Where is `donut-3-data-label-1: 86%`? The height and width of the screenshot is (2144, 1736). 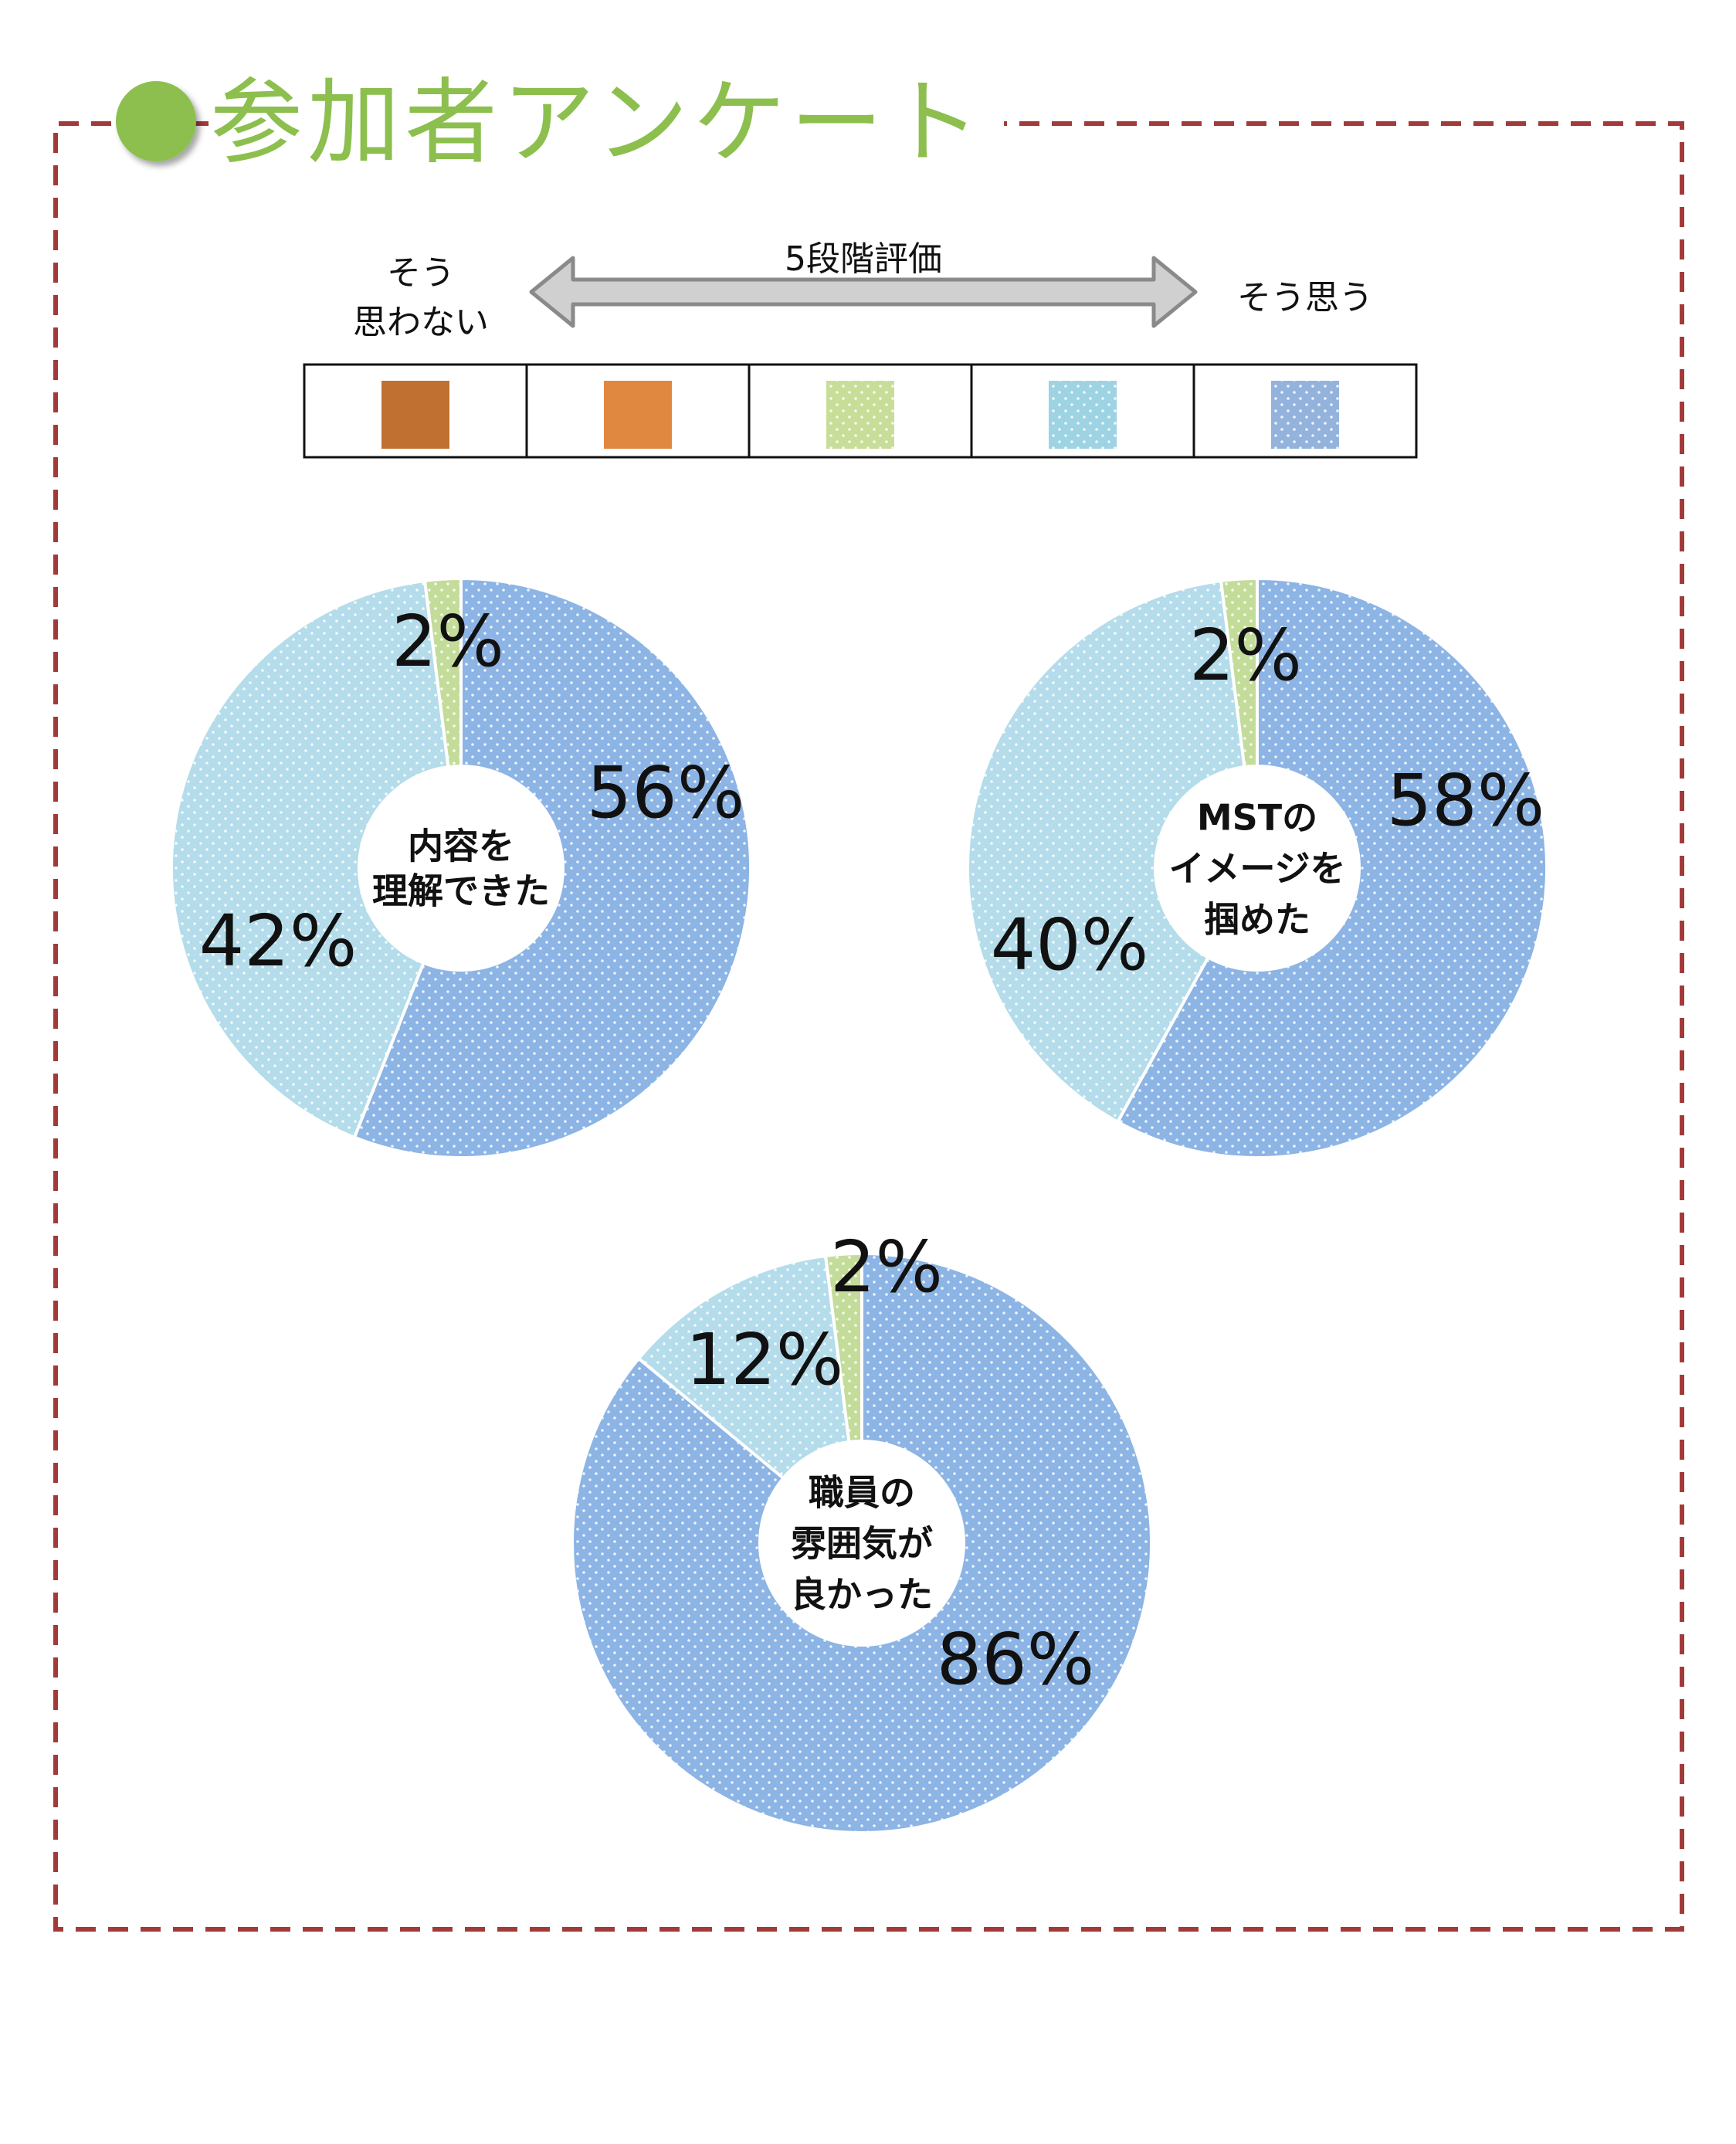
donut-3-data-label-1: 86% is located at coordinates (1015, 1659).